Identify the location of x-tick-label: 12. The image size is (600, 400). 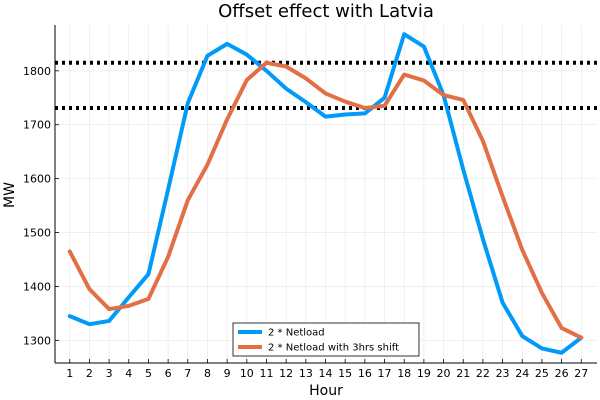
(286, 373).